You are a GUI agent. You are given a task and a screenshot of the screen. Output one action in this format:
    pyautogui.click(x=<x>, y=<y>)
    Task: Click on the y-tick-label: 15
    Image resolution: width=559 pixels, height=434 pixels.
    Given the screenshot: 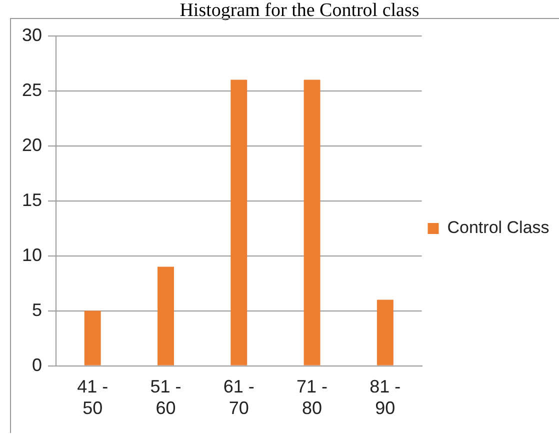 What is the action you would take?
    pyautogui.click(x=32, y=200)
    